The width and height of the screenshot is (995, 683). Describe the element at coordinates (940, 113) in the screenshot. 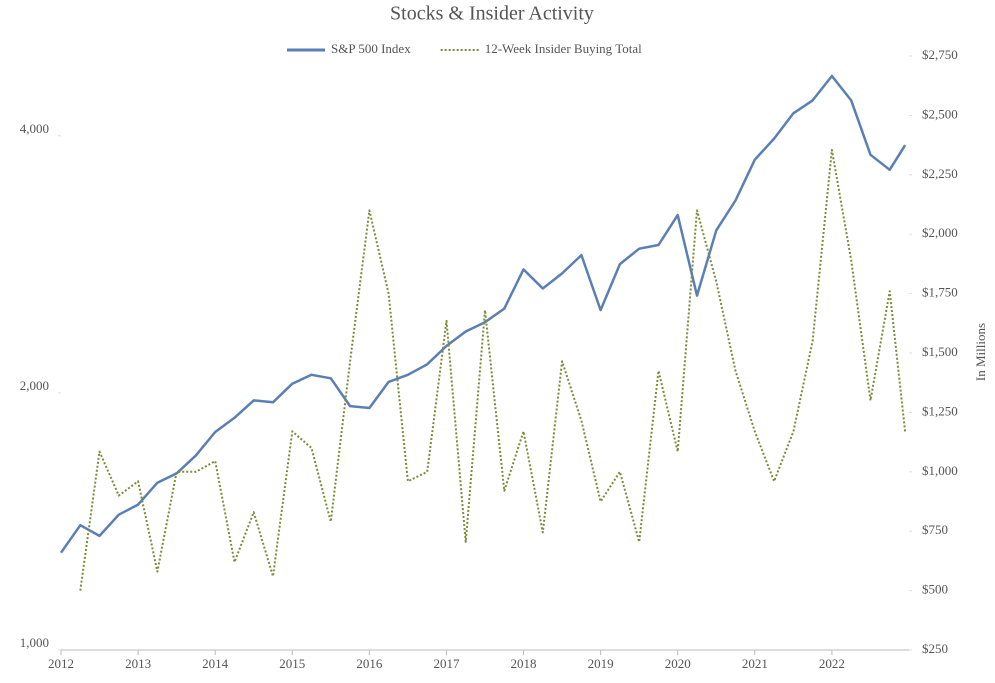

I see `y2-tick-label: $2,500` at that location.